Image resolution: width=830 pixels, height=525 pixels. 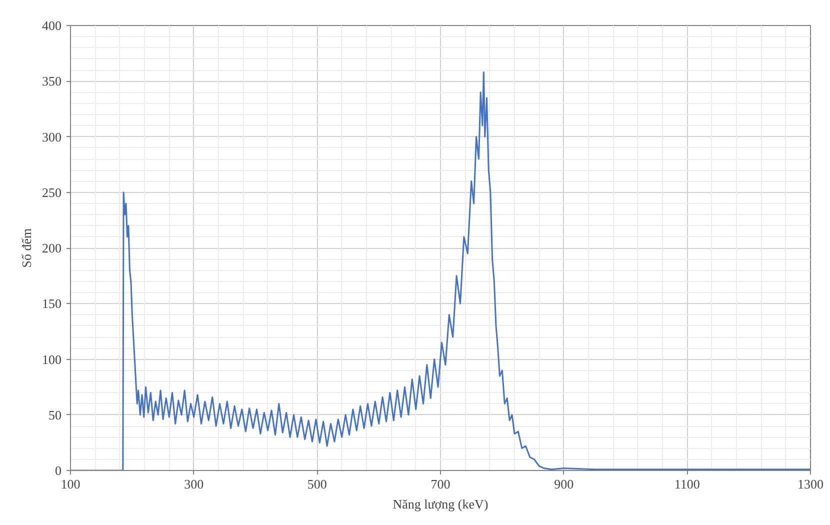 What do you see at coordinates (58, 470) in the screenshot?
I see `y-tick-label: 0` at bounding box center [58, 470].